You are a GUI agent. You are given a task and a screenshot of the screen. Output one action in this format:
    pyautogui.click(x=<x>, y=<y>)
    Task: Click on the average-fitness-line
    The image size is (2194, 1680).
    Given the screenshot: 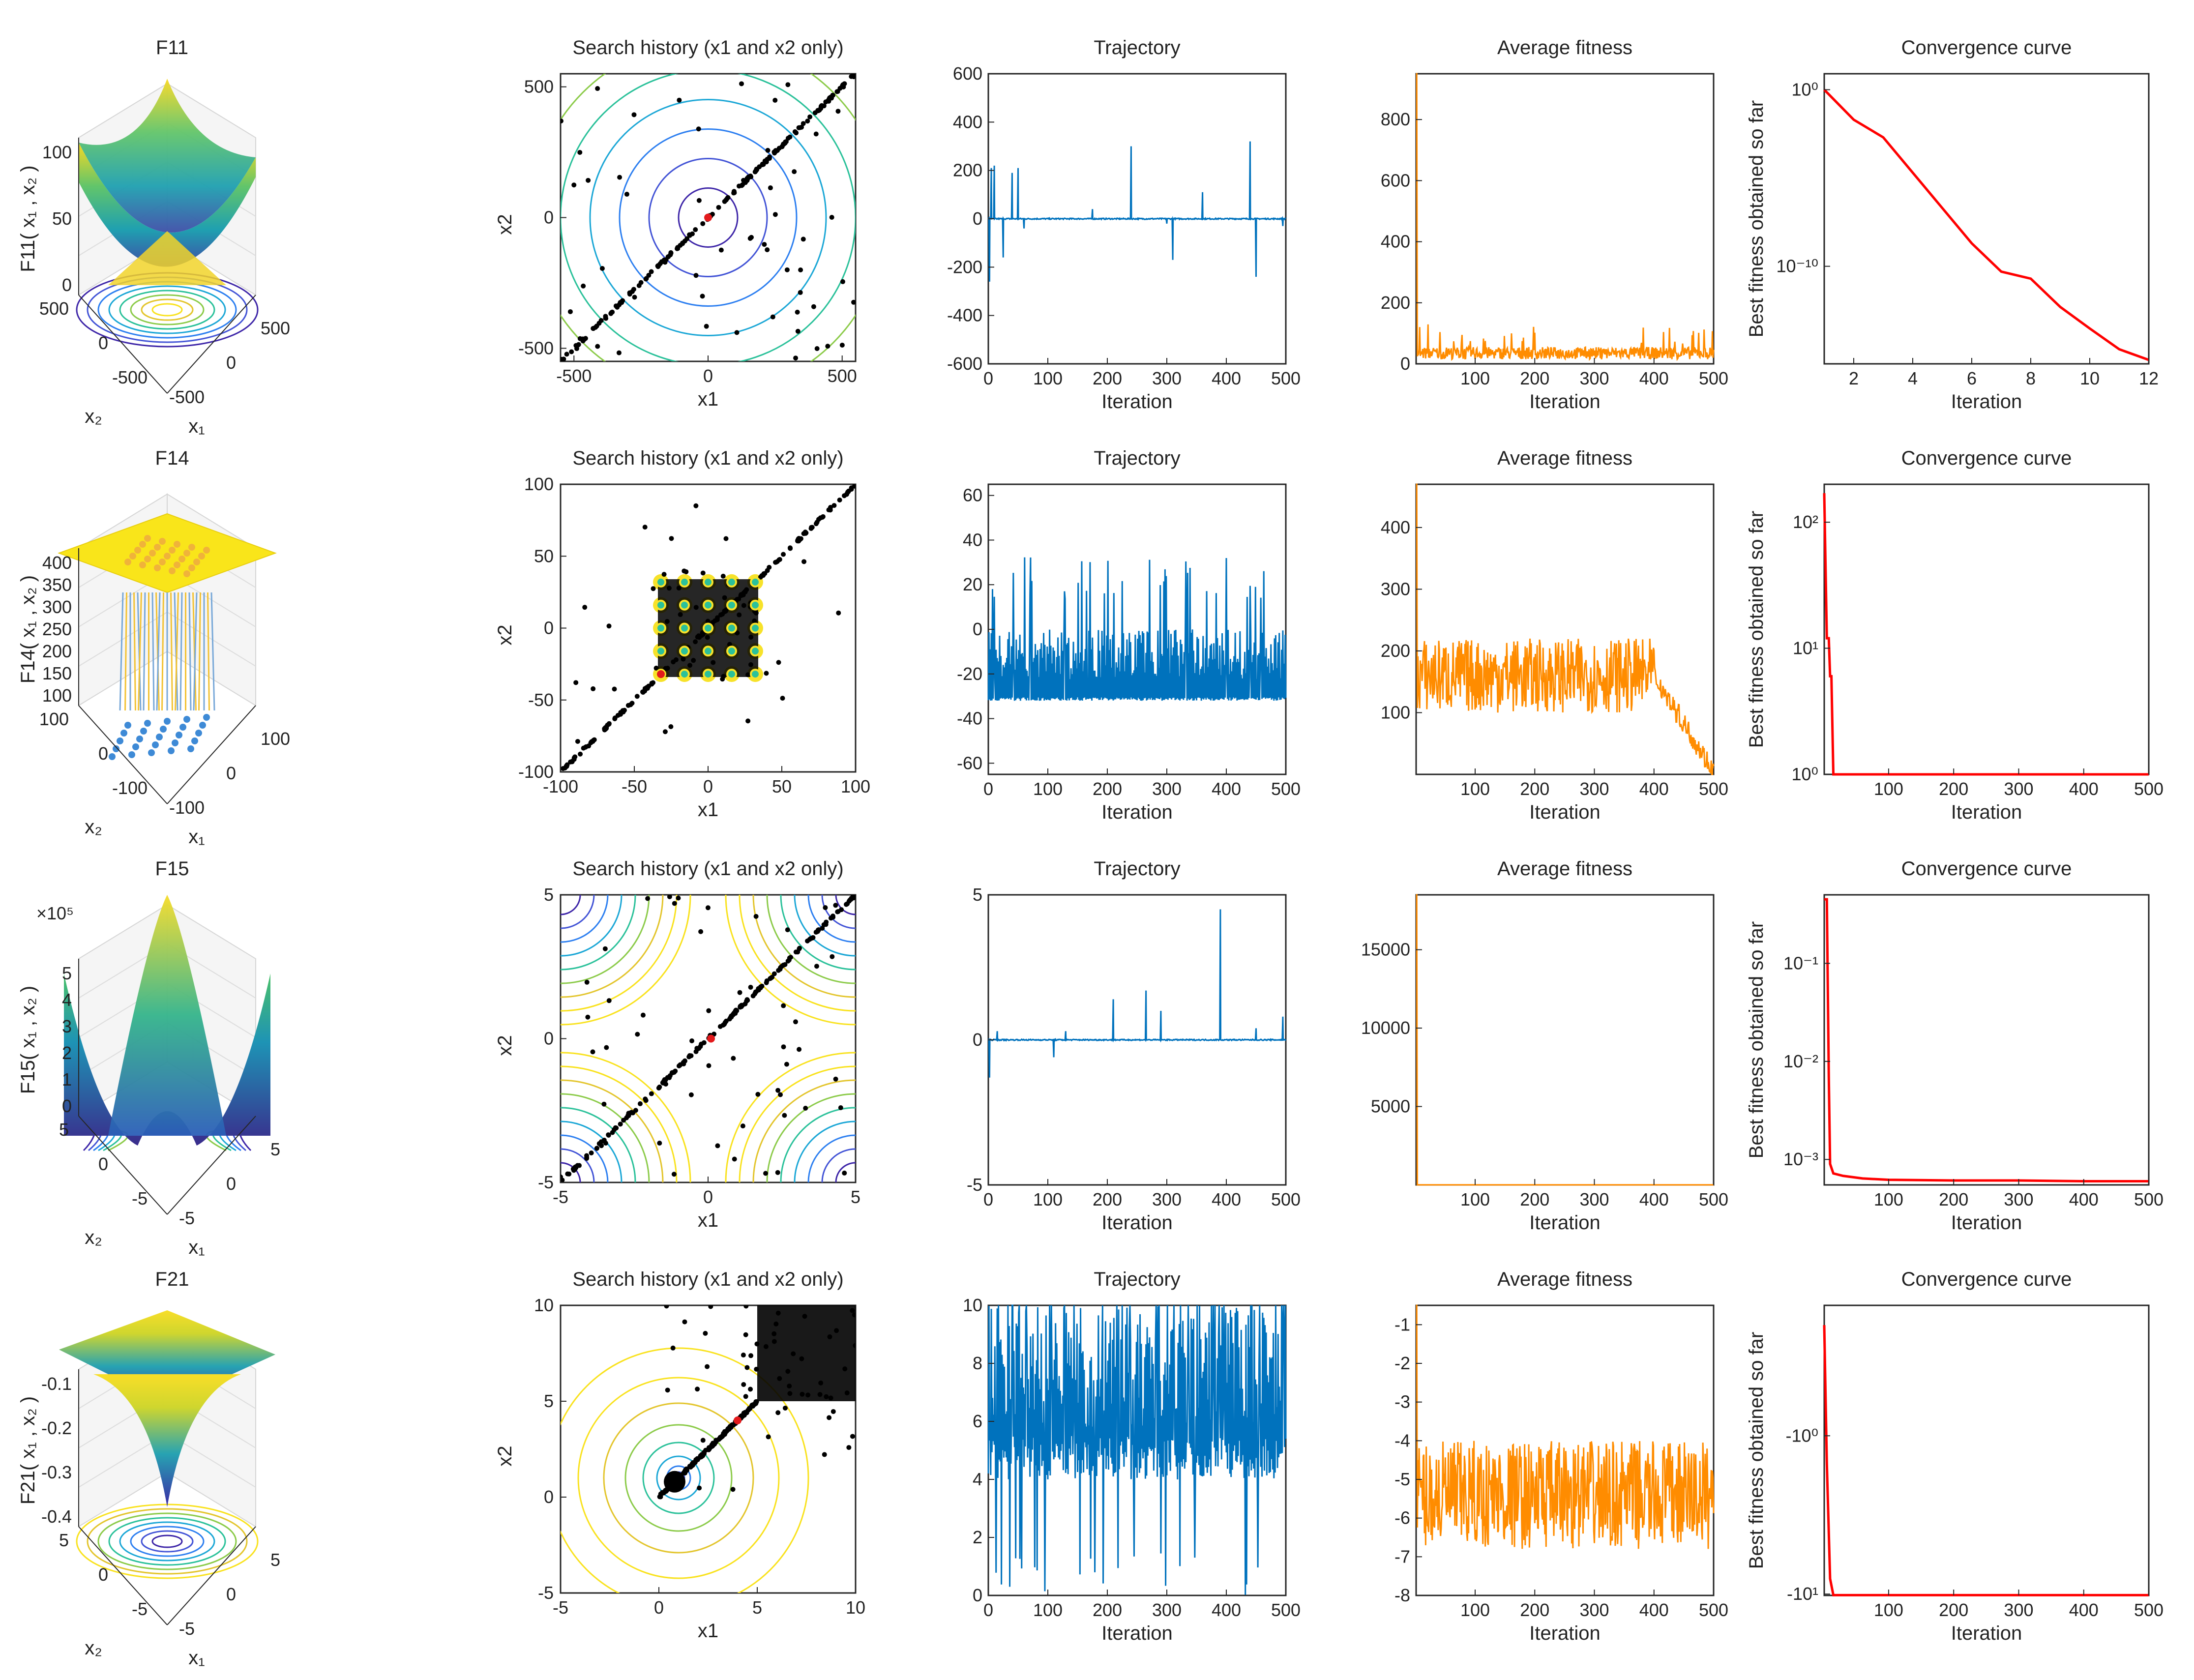 What is the action you would take?
    pyautogui.click(x=1565, y=629)
    